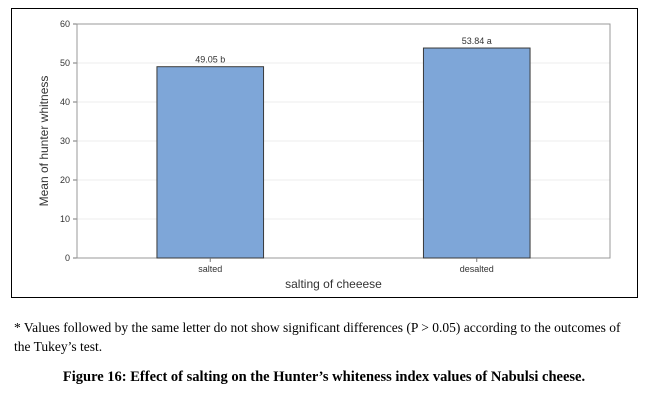 This screenshot has height=405, width=648. I want to click on y-tick-label: 40, so click(65, 102).